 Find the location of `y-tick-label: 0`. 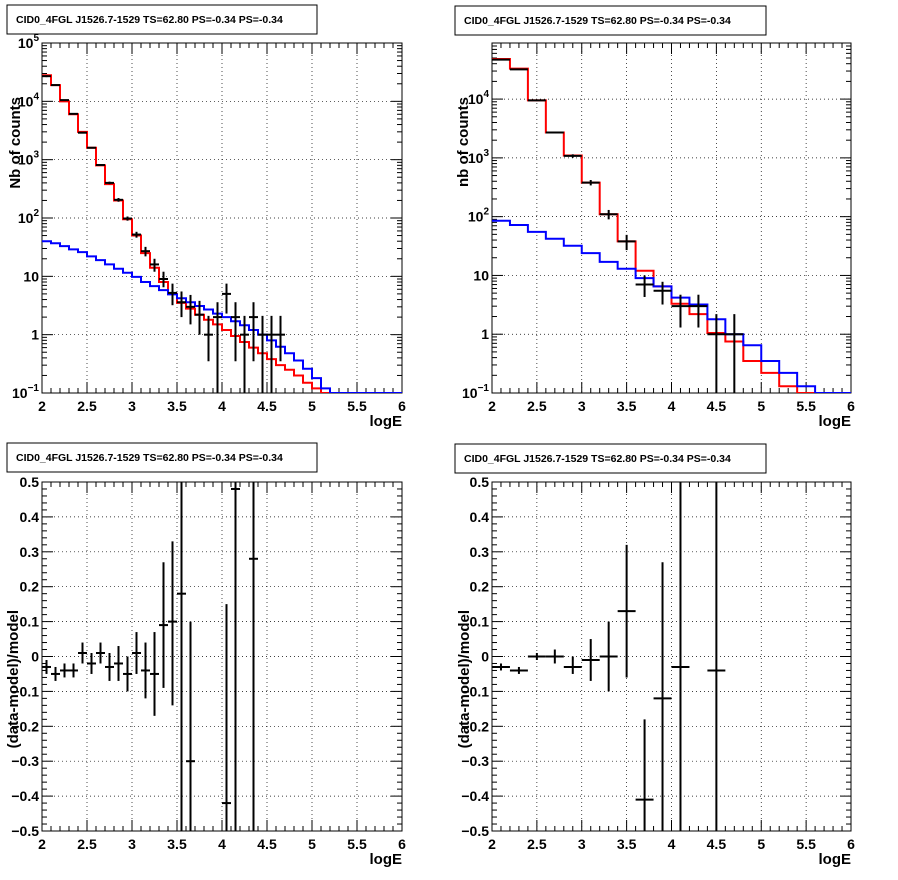

y-tick-label: 0 is located at coordinates (485, 657).